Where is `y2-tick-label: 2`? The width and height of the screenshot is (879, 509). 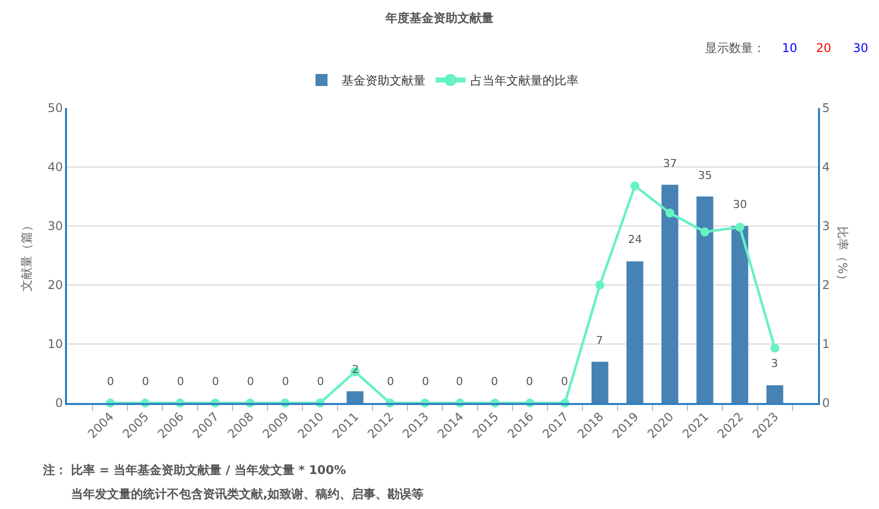
y2-tick-label: 2 is located at coordinates (826, 285).